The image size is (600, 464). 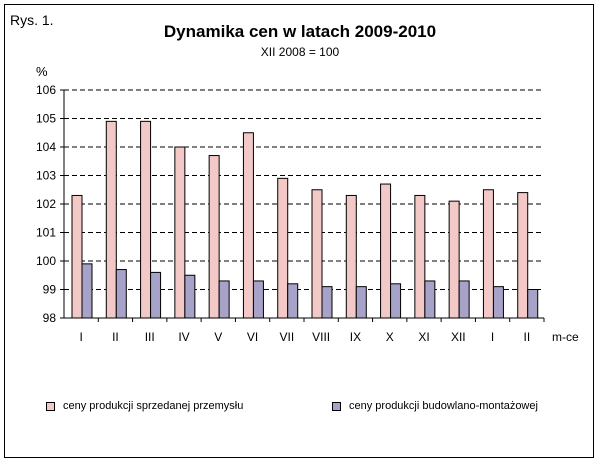 I want to click on y-tick-label: 98, so click(x=50, y=318).